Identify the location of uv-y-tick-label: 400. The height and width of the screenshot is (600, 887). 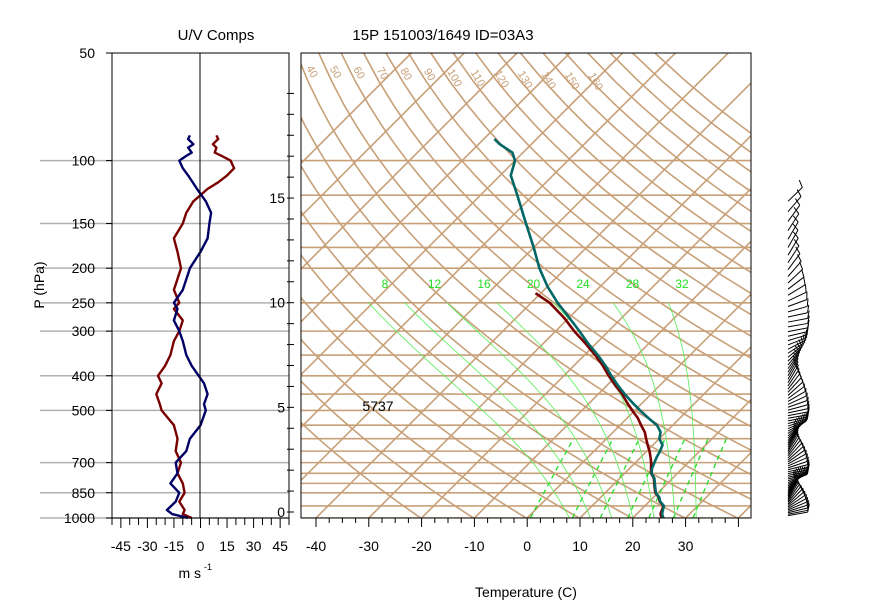
(84, 376).